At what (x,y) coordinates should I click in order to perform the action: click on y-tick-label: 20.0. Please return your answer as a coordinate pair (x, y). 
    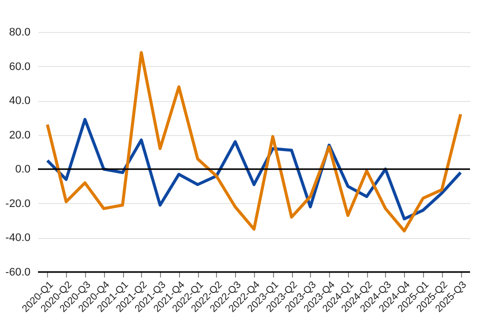
    Looking at the image, I should click on (19, 135).